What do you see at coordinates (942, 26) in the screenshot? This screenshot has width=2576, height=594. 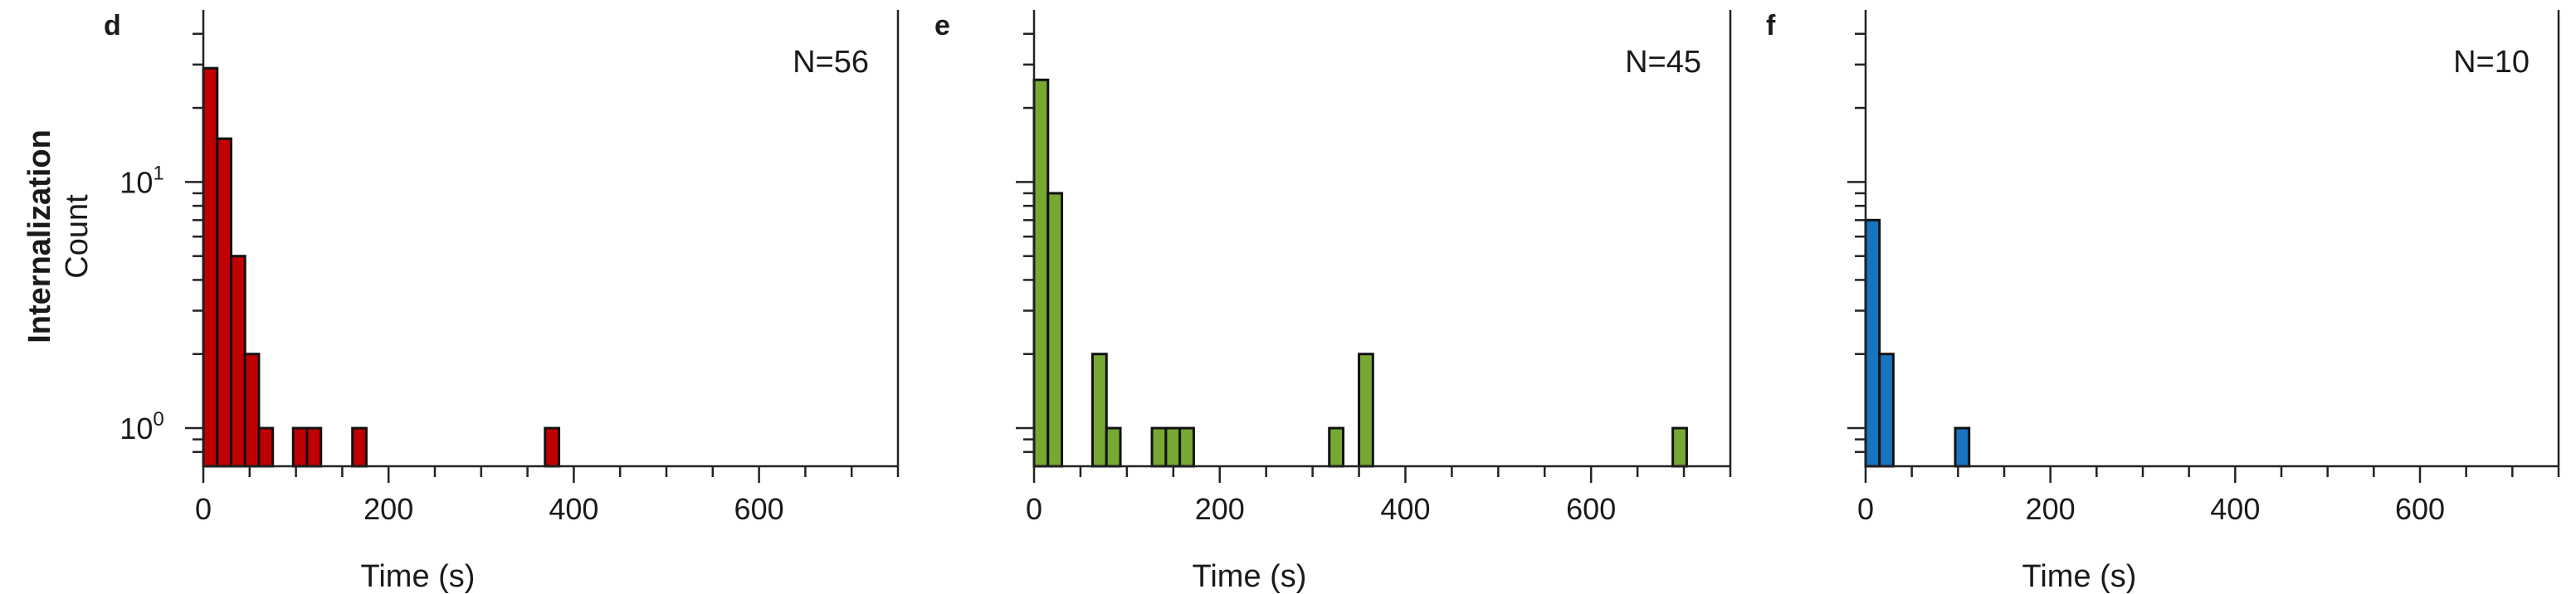 I see `panel-letter: e` at bounding box center [942, 26].